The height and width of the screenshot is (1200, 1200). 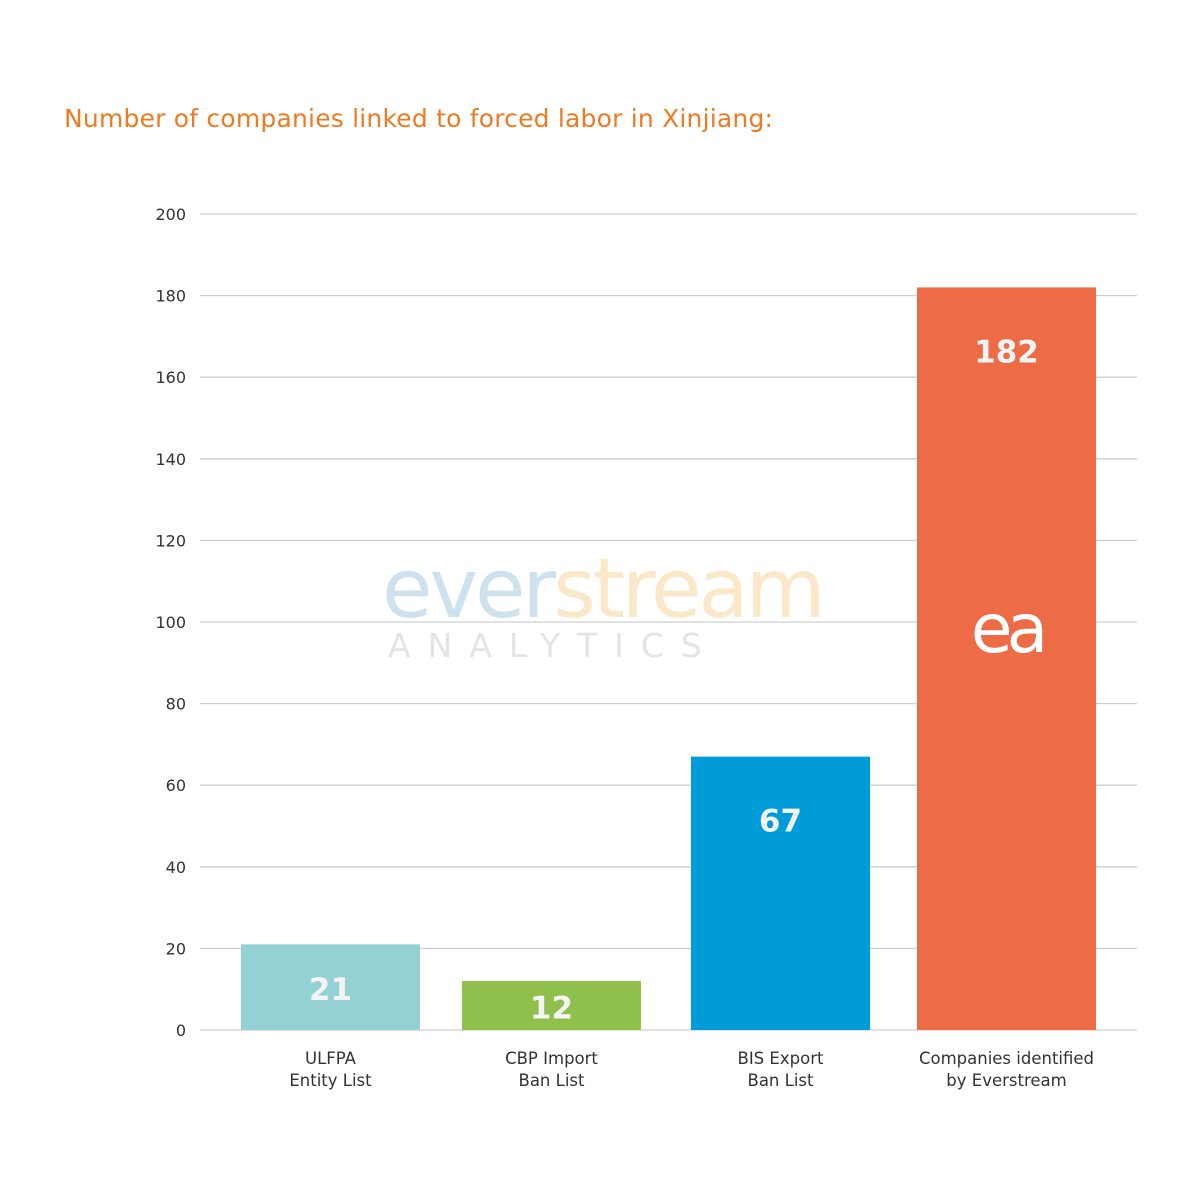 I want to click on y-tick-label: 0, so click(x=181, y=1030).